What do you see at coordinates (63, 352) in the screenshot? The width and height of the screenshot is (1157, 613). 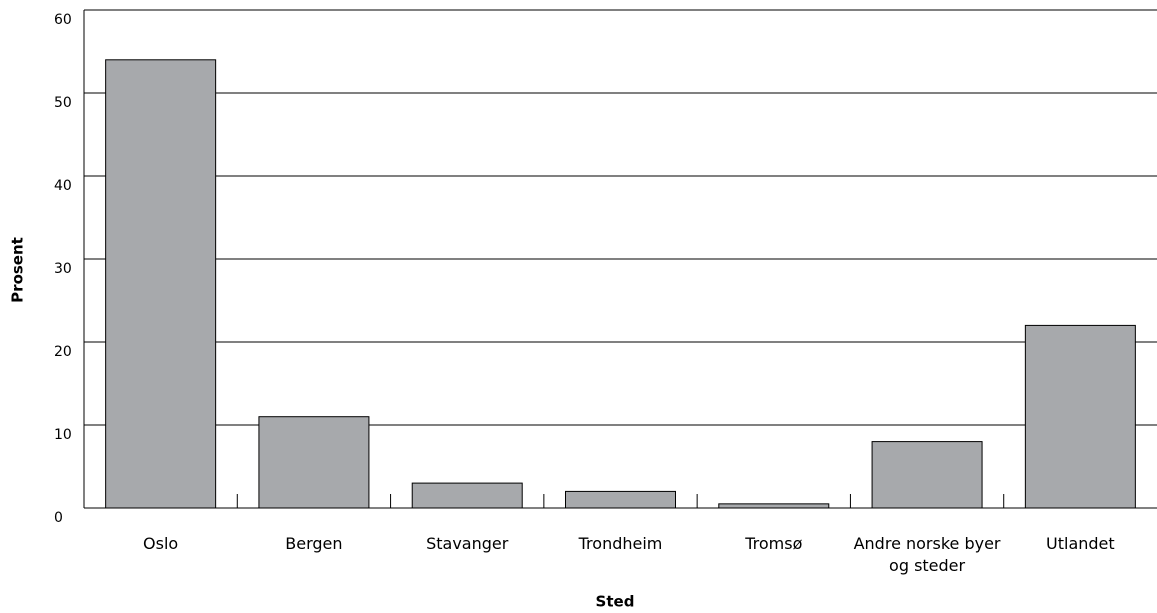 I see `y-tick-label: 20` at bounding box center [63, 352].